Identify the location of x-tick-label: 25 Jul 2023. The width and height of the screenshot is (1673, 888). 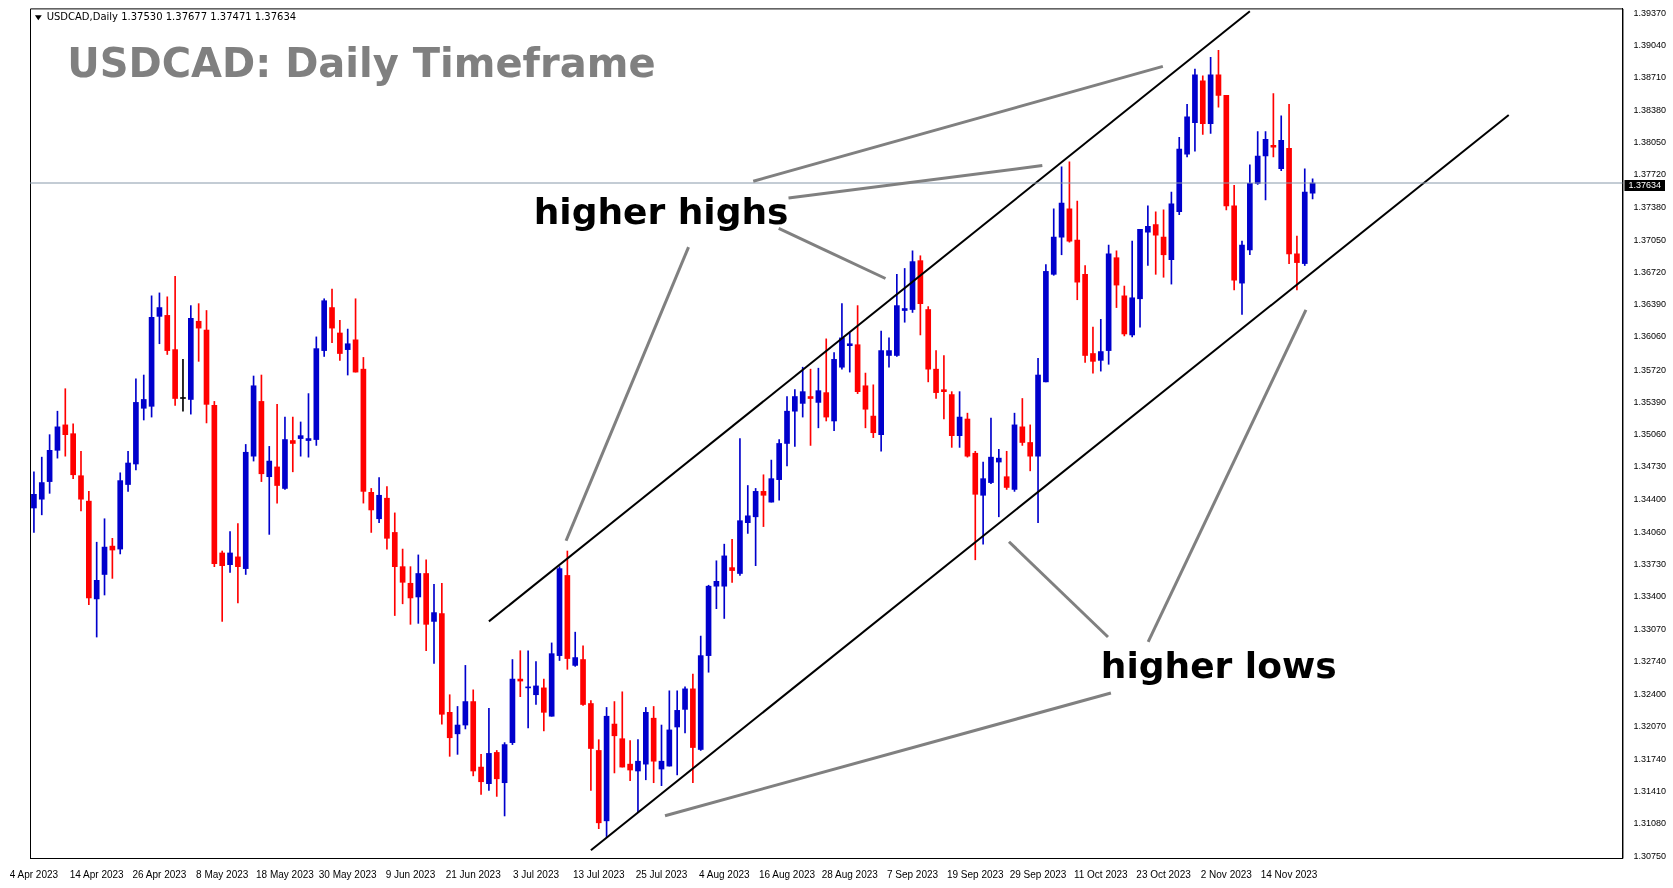
(661, 874).